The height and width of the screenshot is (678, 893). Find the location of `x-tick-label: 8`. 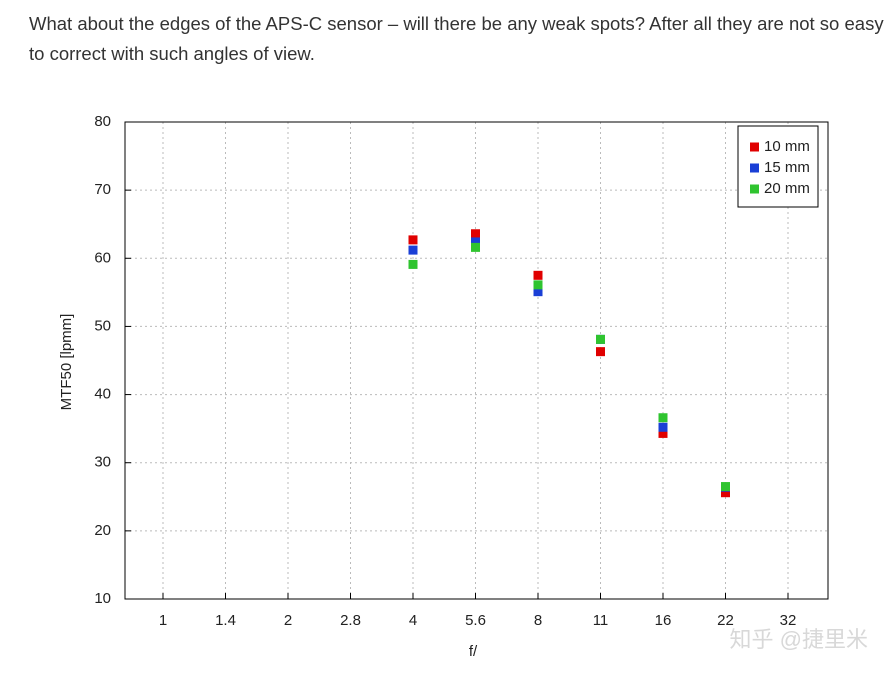

x-tick-label: 8 is located at coordinates (538, 620).